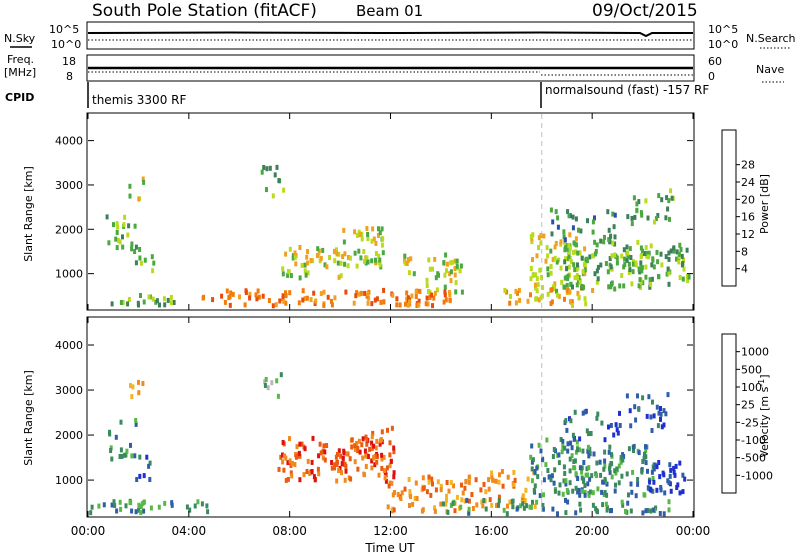 The image size is (800, 554). Describe the element at coordinates (394, 68) in the screenshot. I see `frequency-panel: Freq. [MHz] 18 8 Nave 60 0` at that location.